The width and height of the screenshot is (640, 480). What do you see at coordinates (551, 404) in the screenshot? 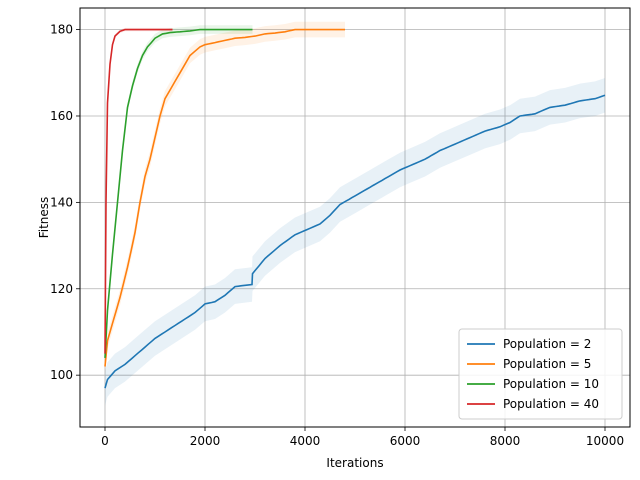
I see `legend-label-3: Population = 40` at bounding box center [551, 404].